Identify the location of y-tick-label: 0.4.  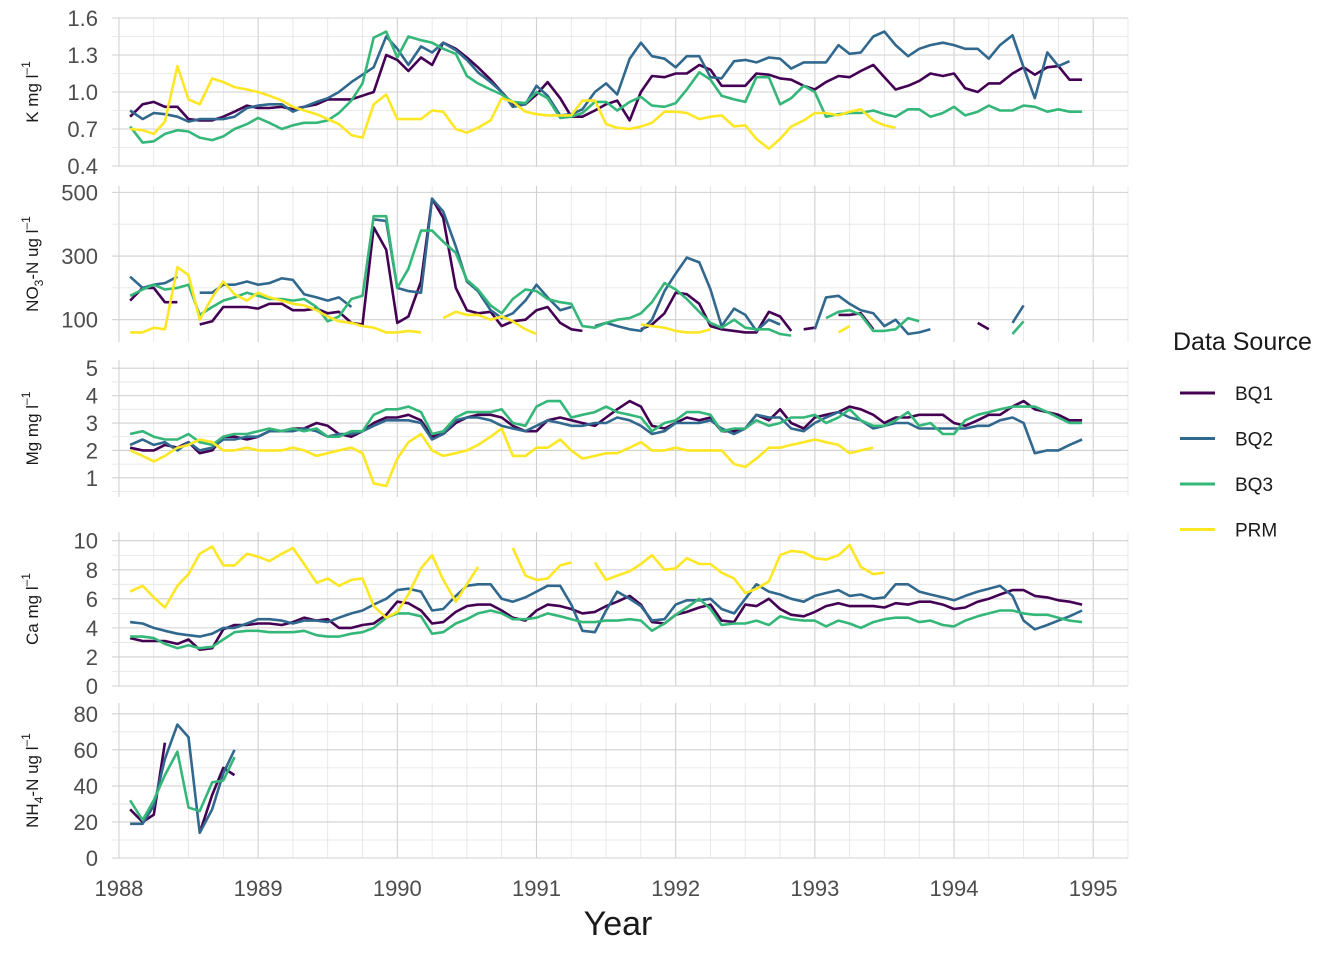
(82, 166).